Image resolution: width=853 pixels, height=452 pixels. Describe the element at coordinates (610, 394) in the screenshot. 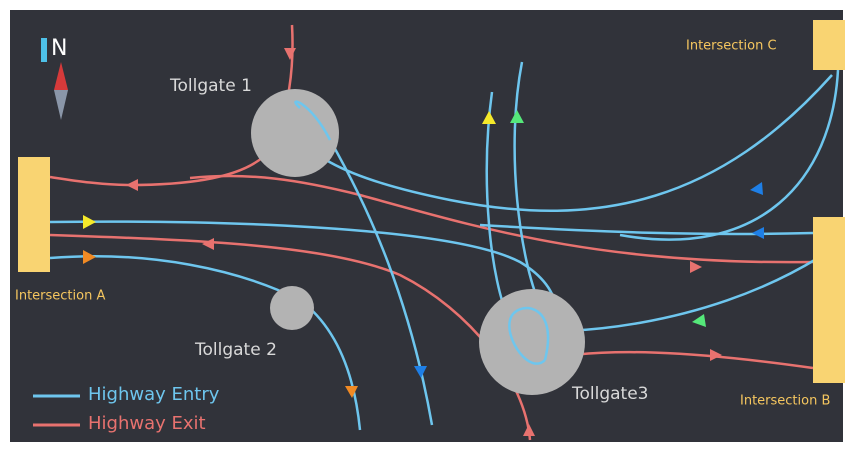

I see `tollgate-label: Tollgate3` at that location.